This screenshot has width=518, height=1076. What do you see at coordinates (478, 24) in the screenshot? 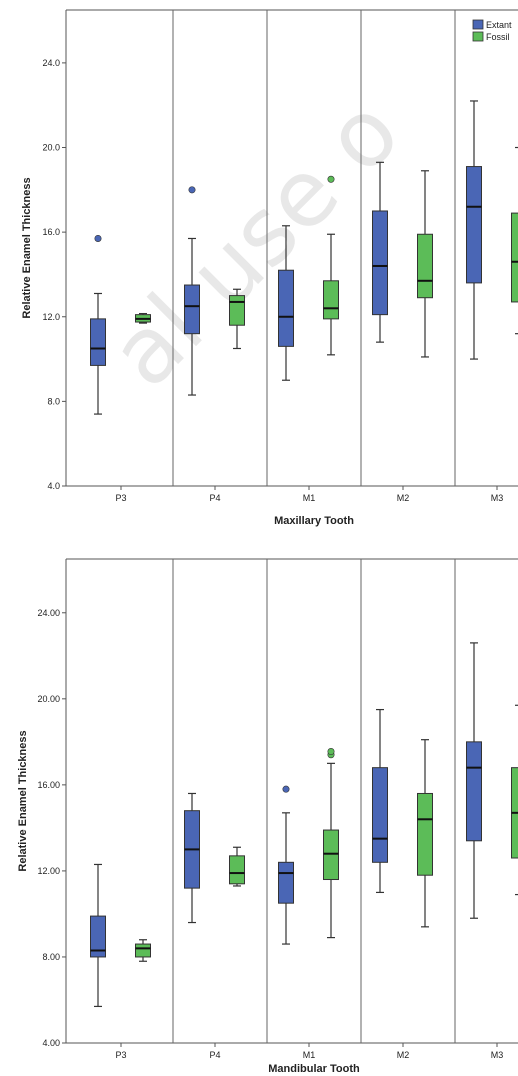
I see `legend-swatch-extant` at bounding box center [478, 24].